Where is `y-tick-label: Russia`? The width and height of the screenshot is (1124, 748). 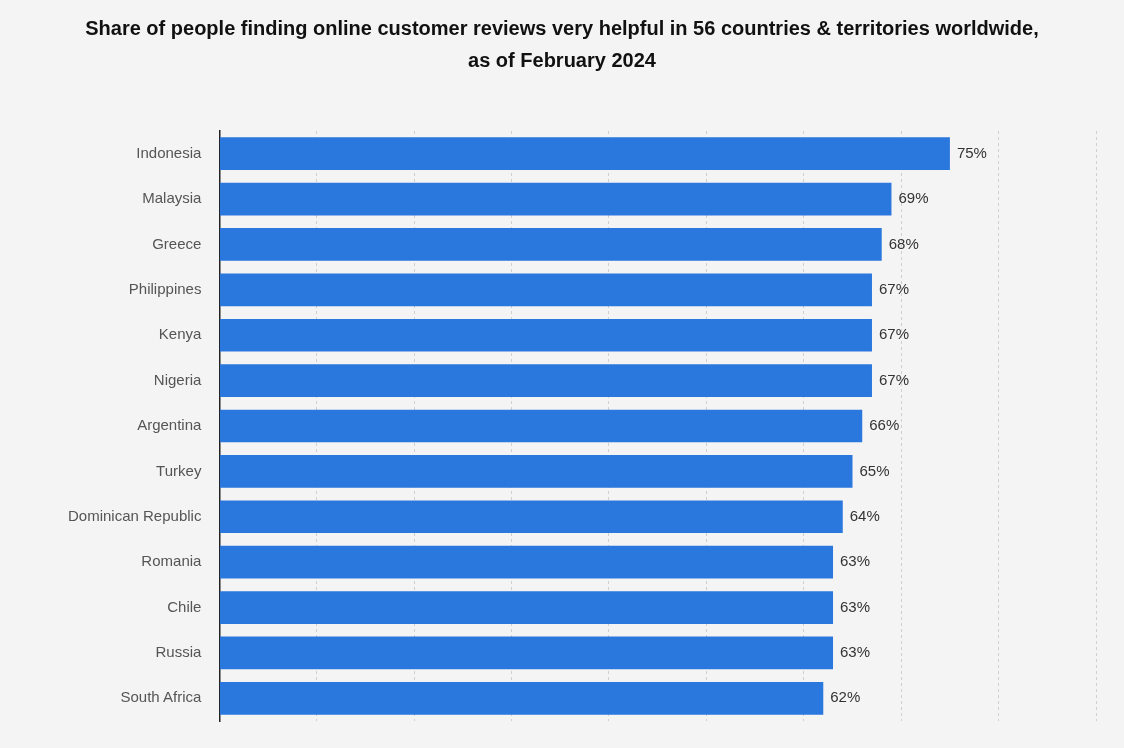
y-tick-label: Russia is located at coordinates (179, 652).